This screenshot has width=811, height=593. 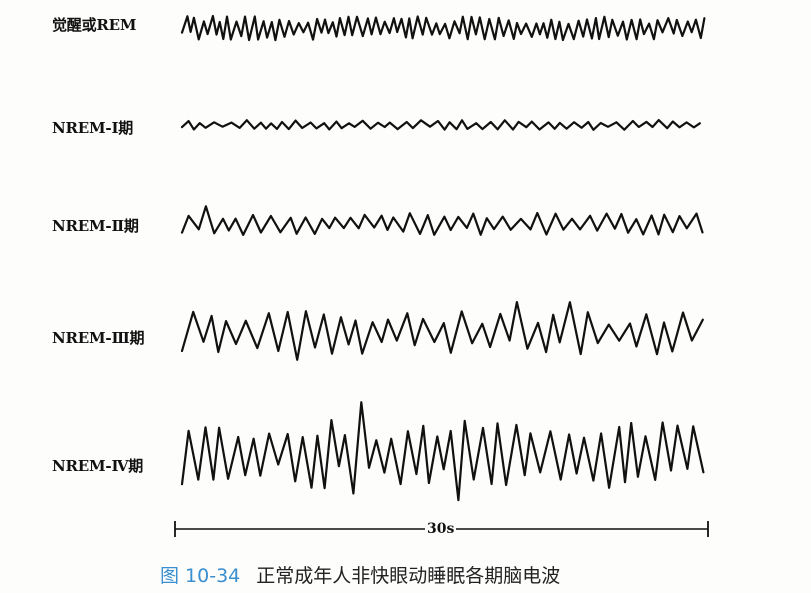 I want to click on row-label-nrem-3: NREM-Ⅲ期, so click(x=98, y=338).